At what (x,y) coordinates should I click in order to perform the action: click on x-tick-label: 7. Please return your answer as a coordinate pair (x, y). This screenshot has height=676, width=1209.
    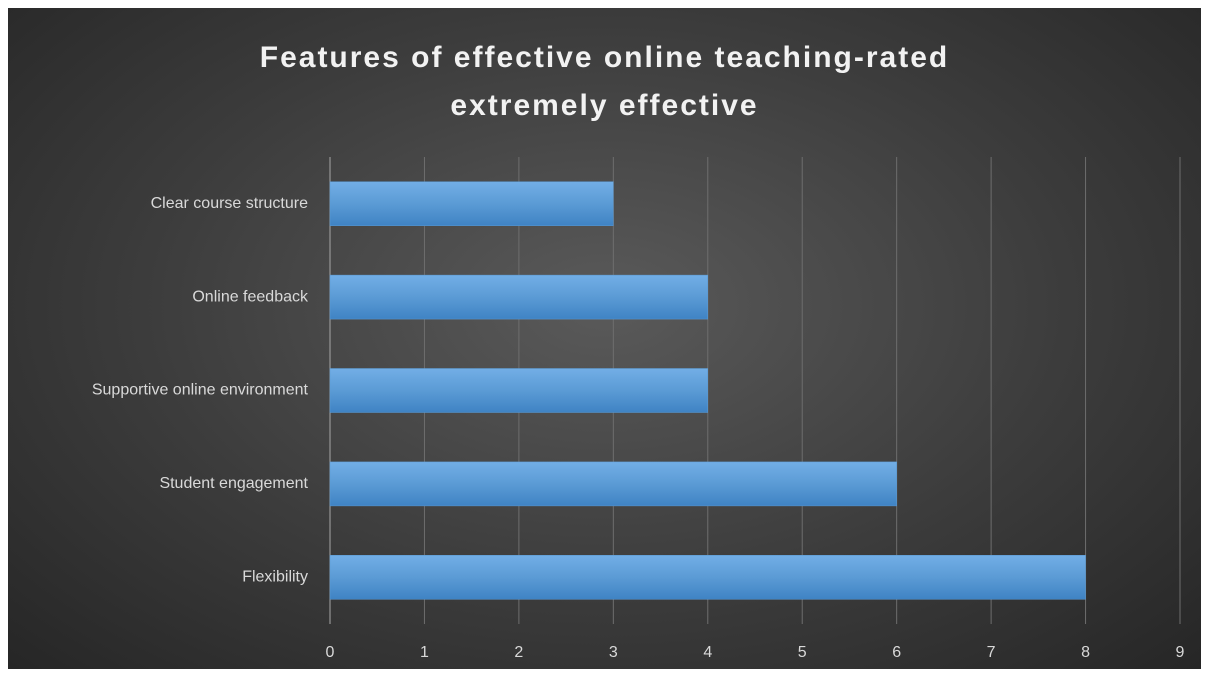
    Looking at the image, I should click on (991, 652).